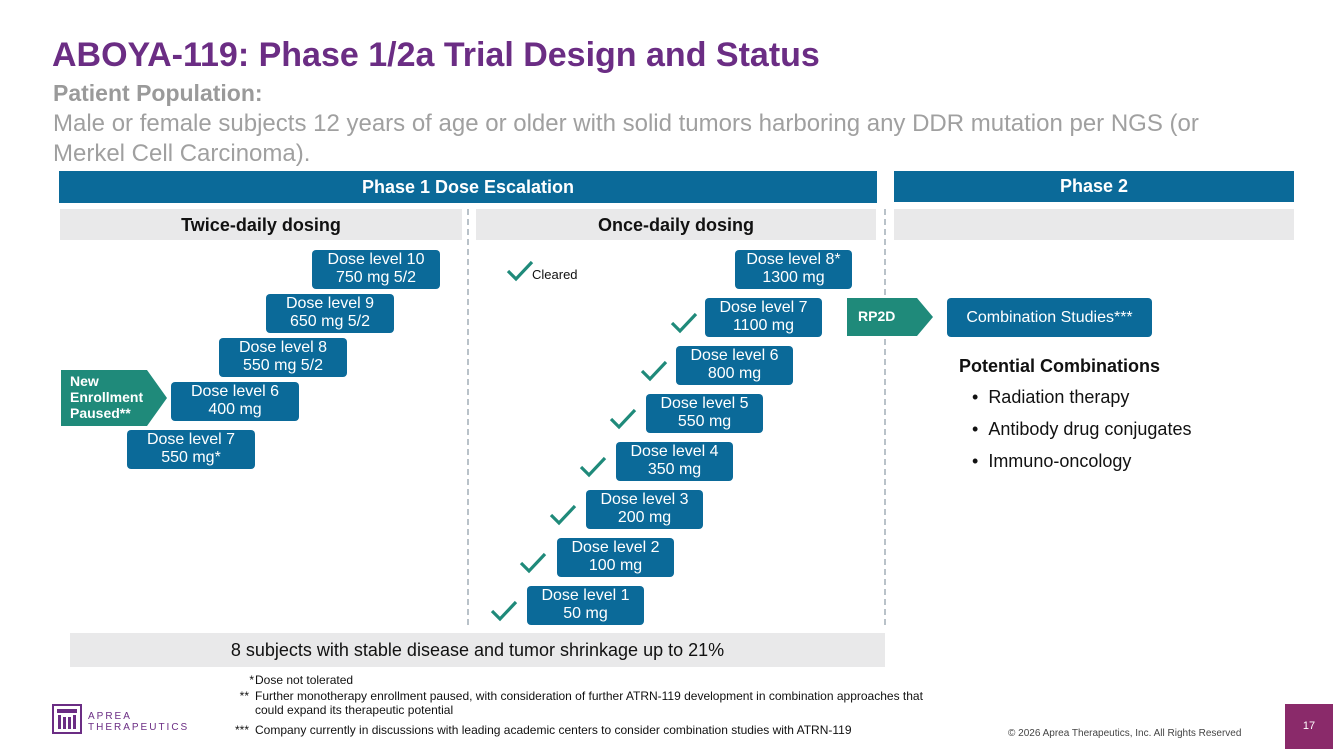 This screenshot has height=749, width=1333. I want to click on phase2-subheader, so click(1094, 224).